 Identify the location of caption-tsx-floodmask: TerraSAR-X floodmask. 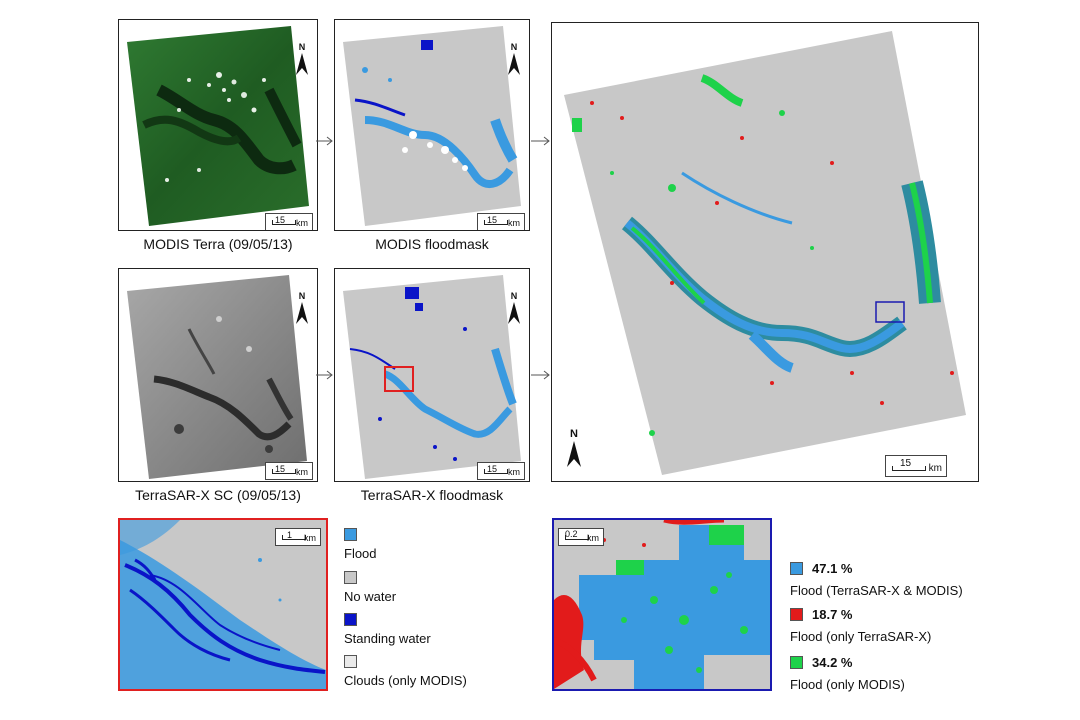
(432, 495).